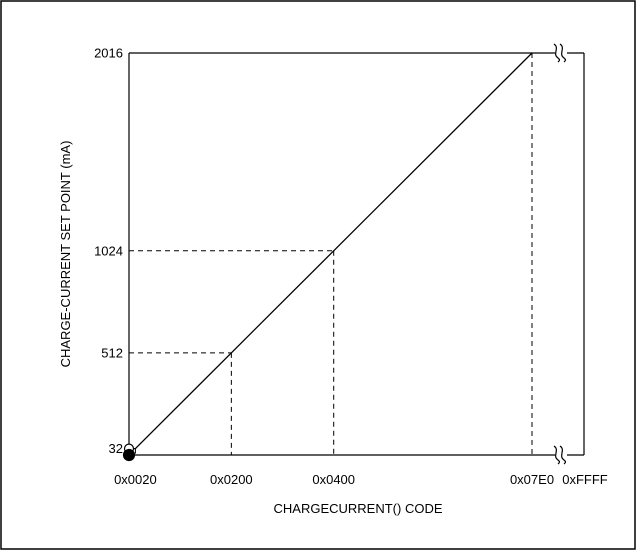  I want to click on y-tick-labels: 32 512 1024 2016, so click(108, 251).